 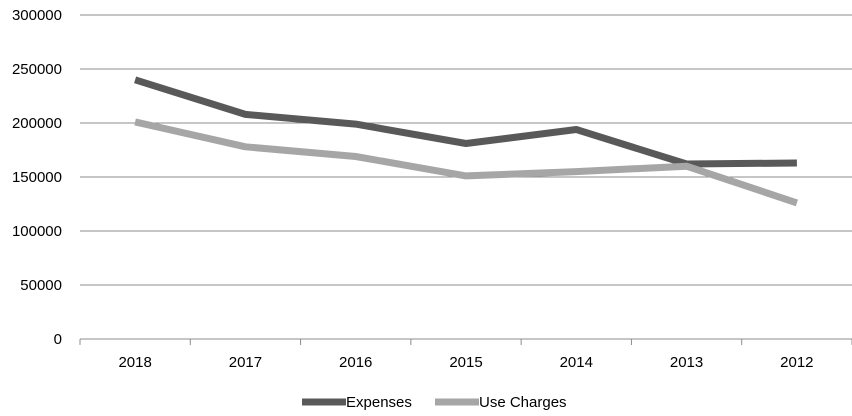 I want to click on legend: Expenses Use Charges, so click(x=434, y=402).